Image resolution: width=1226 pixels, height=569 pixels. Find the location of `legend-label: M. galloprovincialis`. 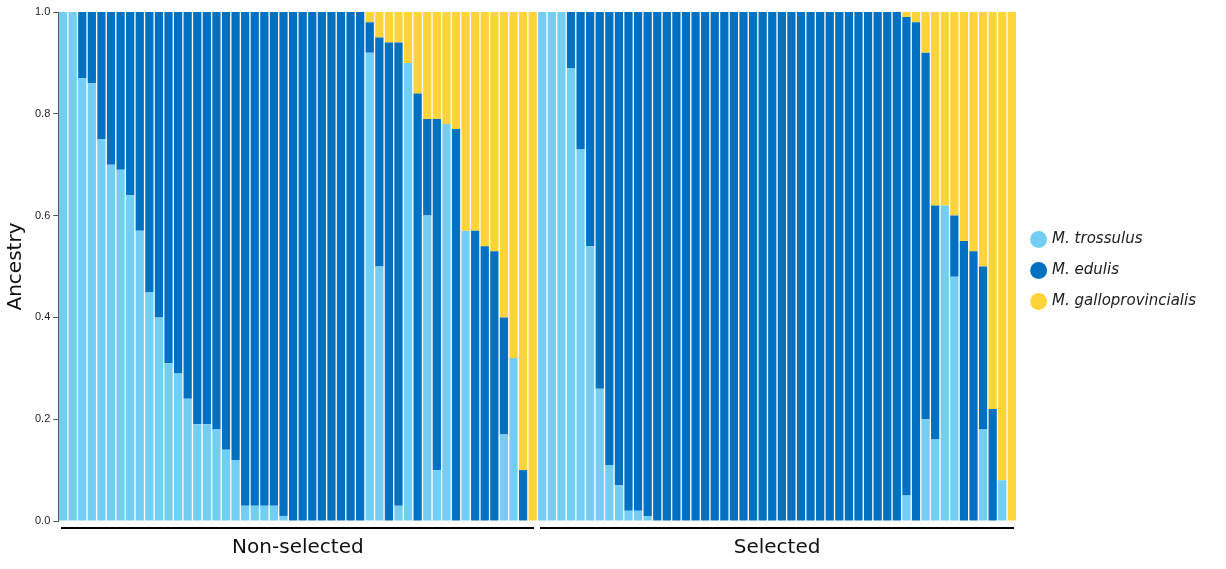

legend-label: M. galloprovincialis is located at coordinates (1124, 300).